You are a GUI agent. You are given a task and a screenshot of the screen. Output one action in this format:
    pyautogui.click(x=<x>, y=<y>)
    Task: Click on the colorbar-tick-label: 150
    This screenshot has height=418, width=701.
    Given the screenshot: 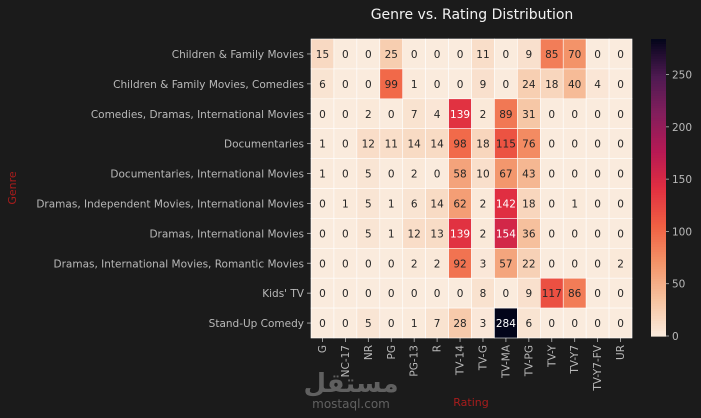 What is the action you would take?
    pyautogui.click(x=682, y=180)
    